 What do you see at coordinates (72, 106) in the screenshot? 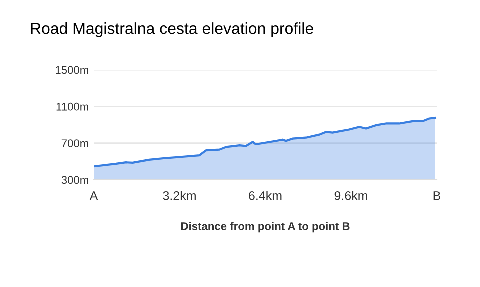
I see `y-tick-label: 1100m` at bounding box center [72, 106].